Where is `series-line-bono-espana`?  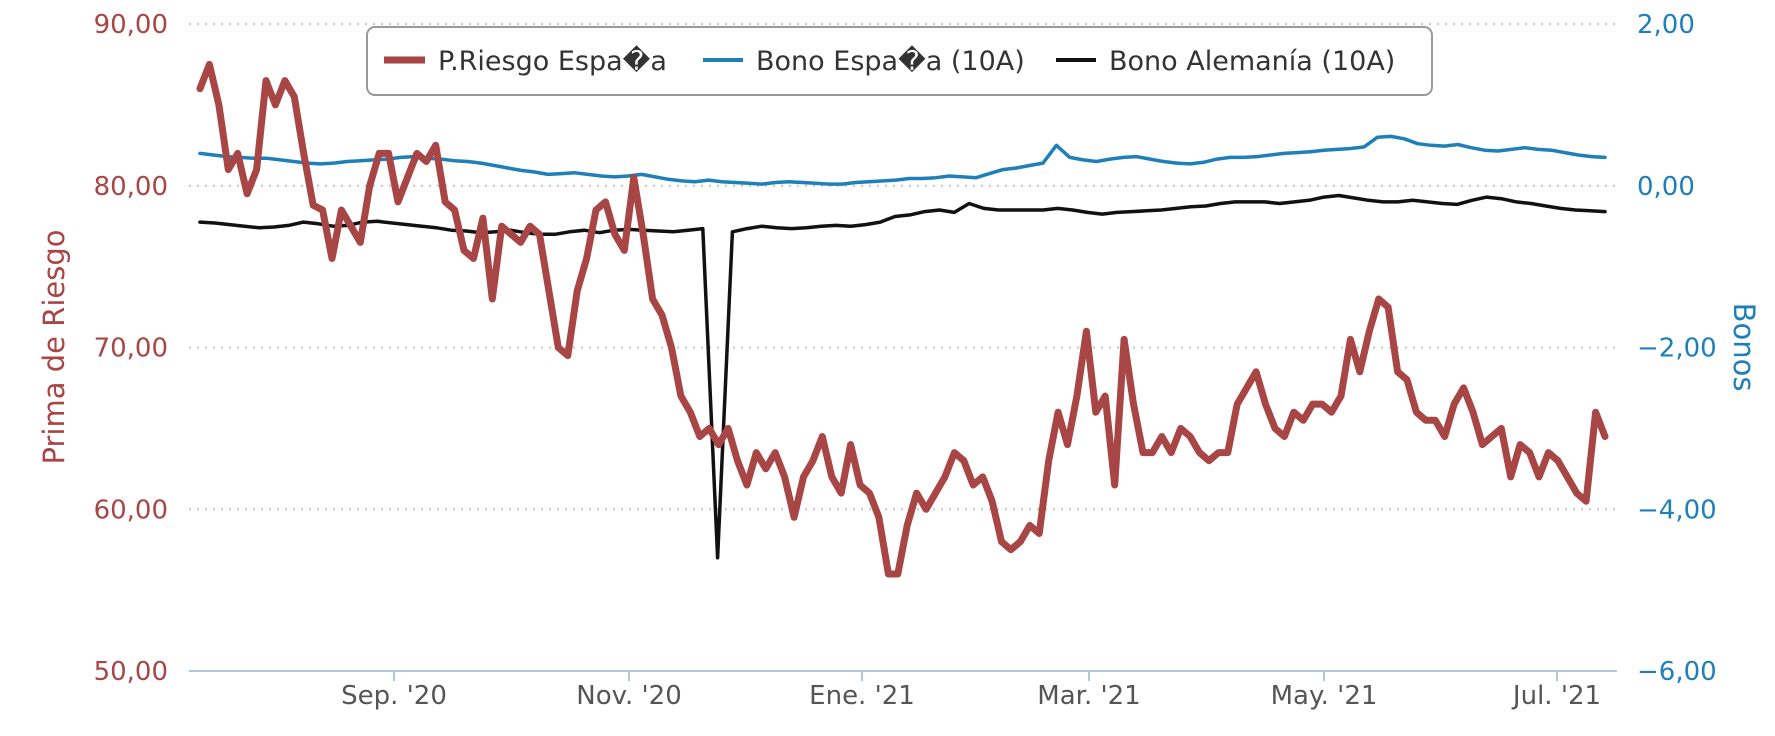
series-line-bono-espana is located at coordinates (902, 160).